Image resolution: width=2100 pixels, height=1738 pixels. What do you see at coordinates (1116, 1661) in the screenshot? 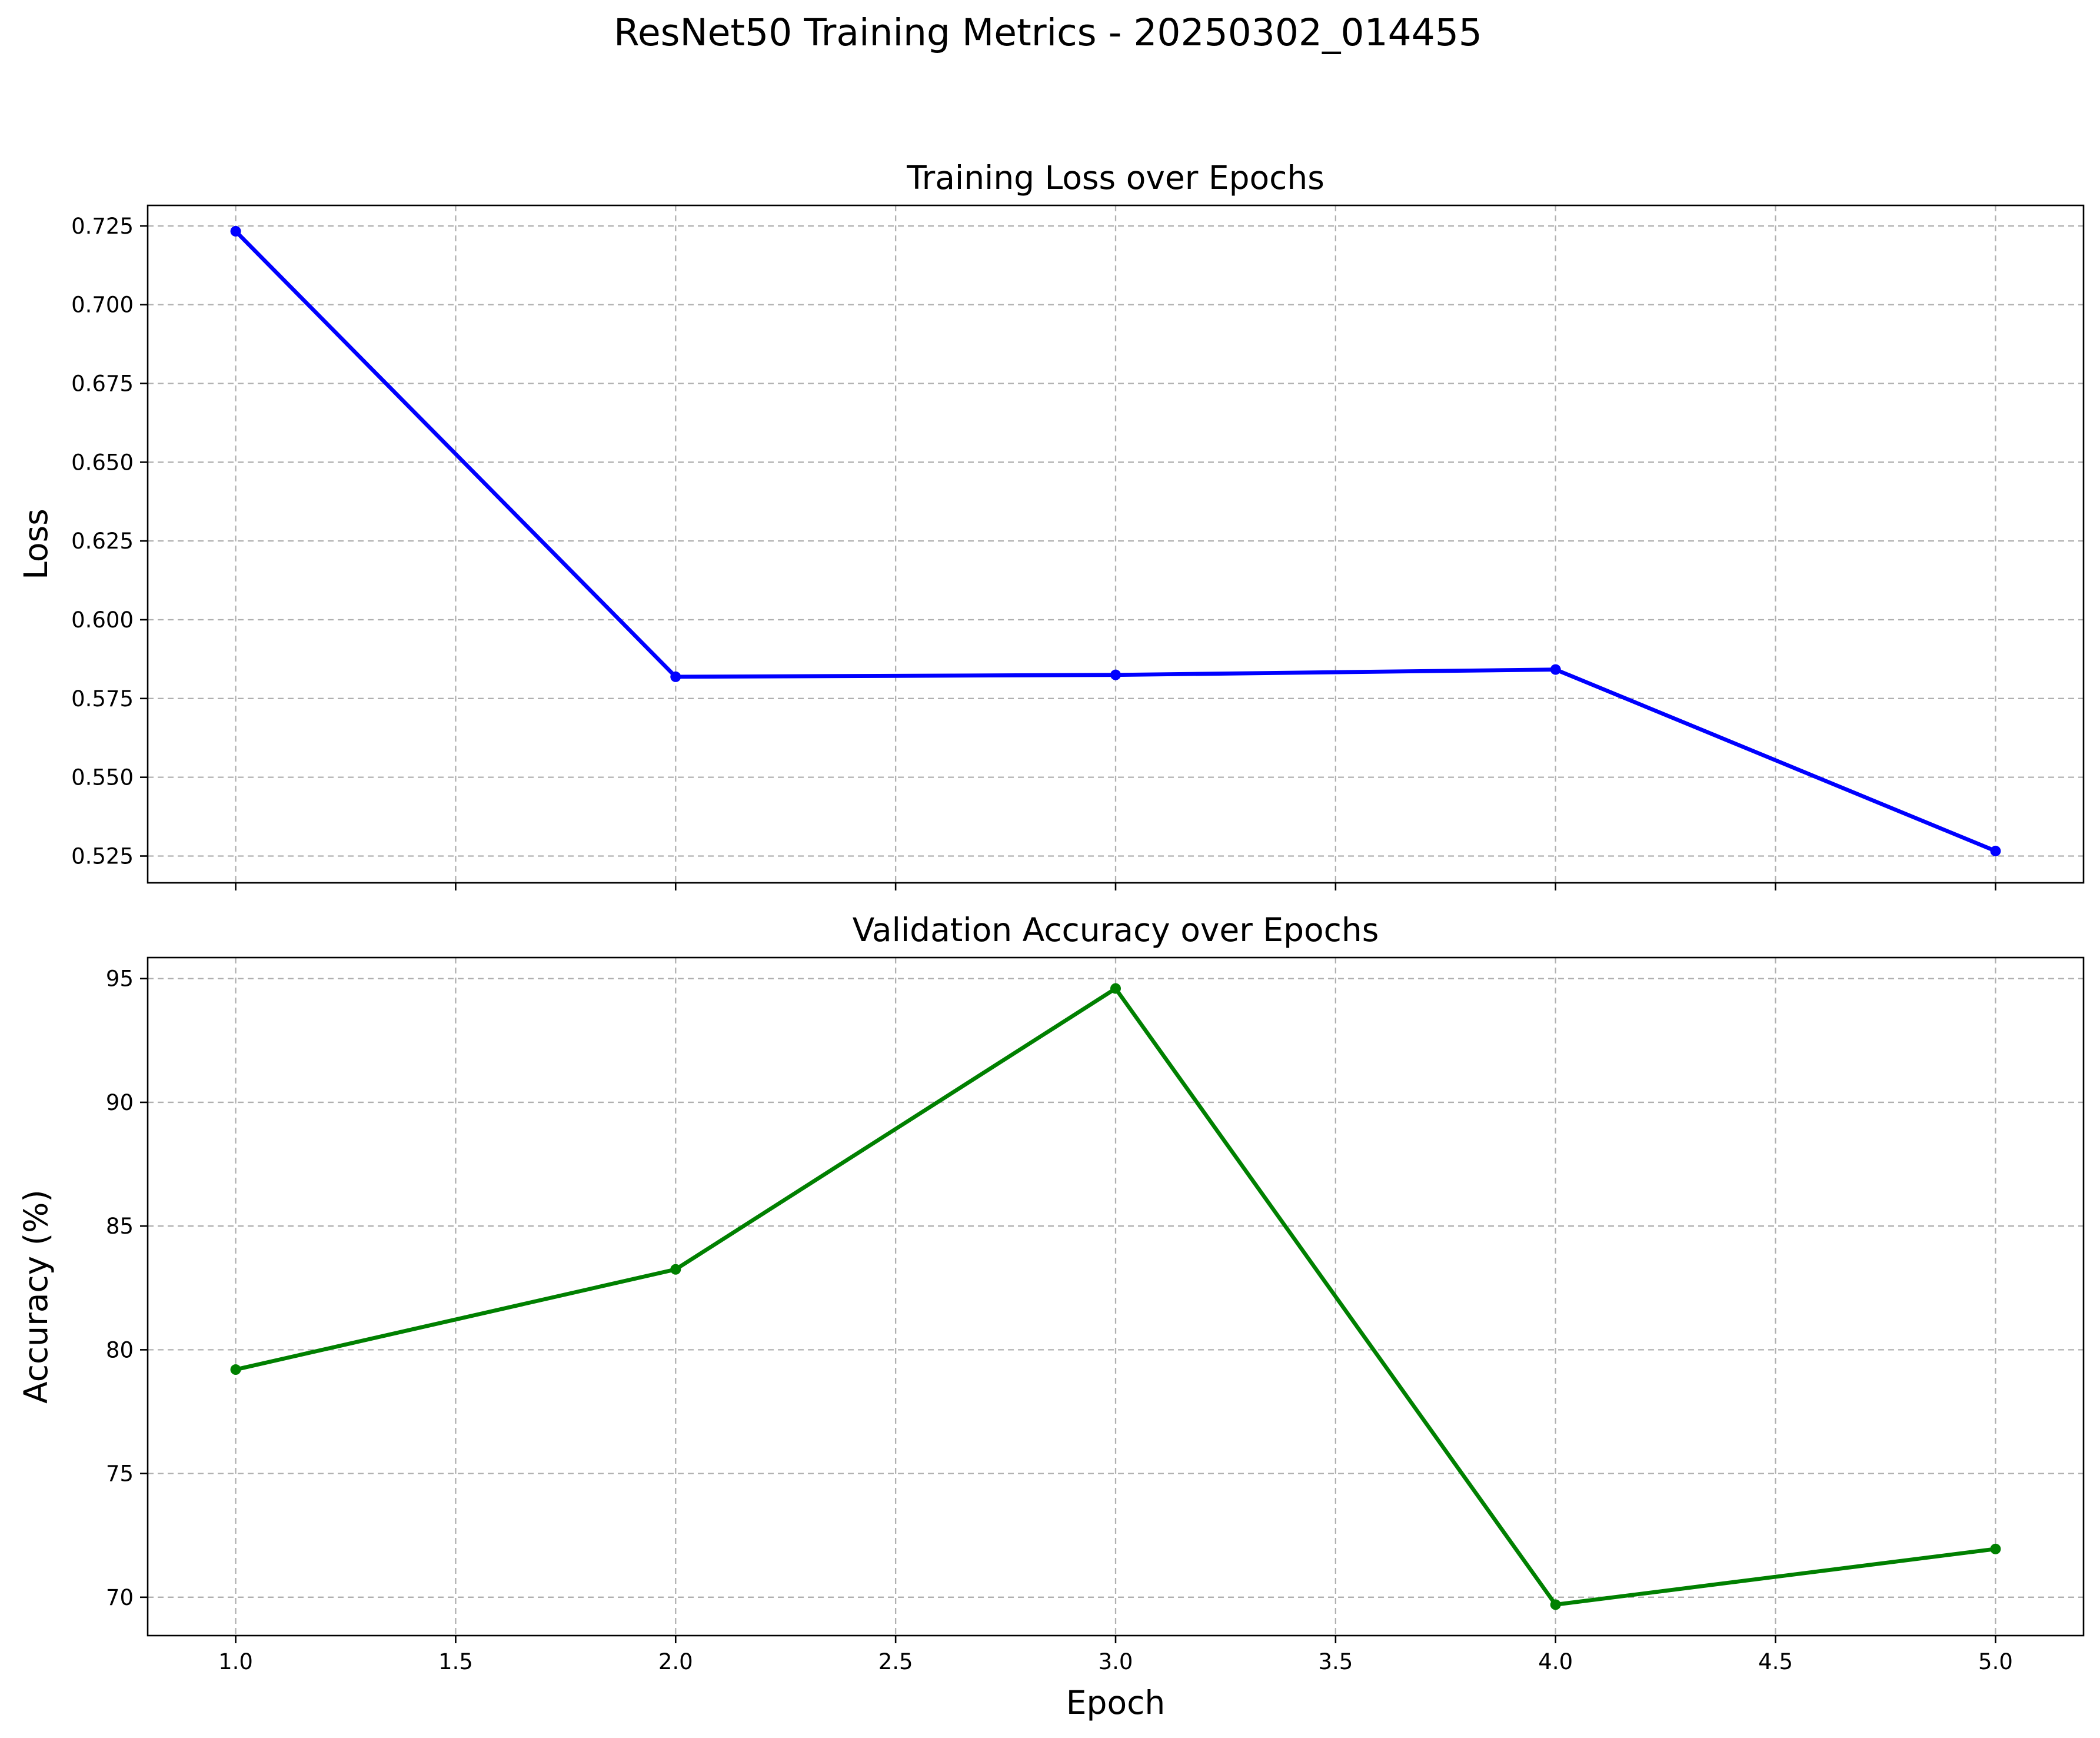
I see `x-tick-label: 3.0` at bounding box center [1116, 1661].